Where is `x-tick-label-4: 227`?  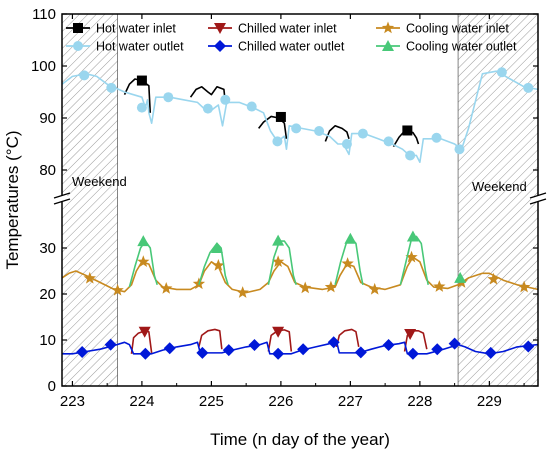 x-tick-label-4: 227 is located at coordinates (350, 401).